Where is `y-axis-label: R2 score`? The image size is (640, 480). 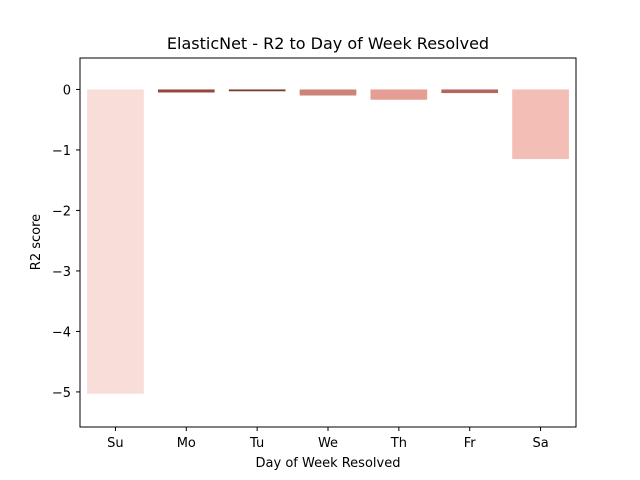
y-axis-label: R2 score is located at coordinates (36, 242).